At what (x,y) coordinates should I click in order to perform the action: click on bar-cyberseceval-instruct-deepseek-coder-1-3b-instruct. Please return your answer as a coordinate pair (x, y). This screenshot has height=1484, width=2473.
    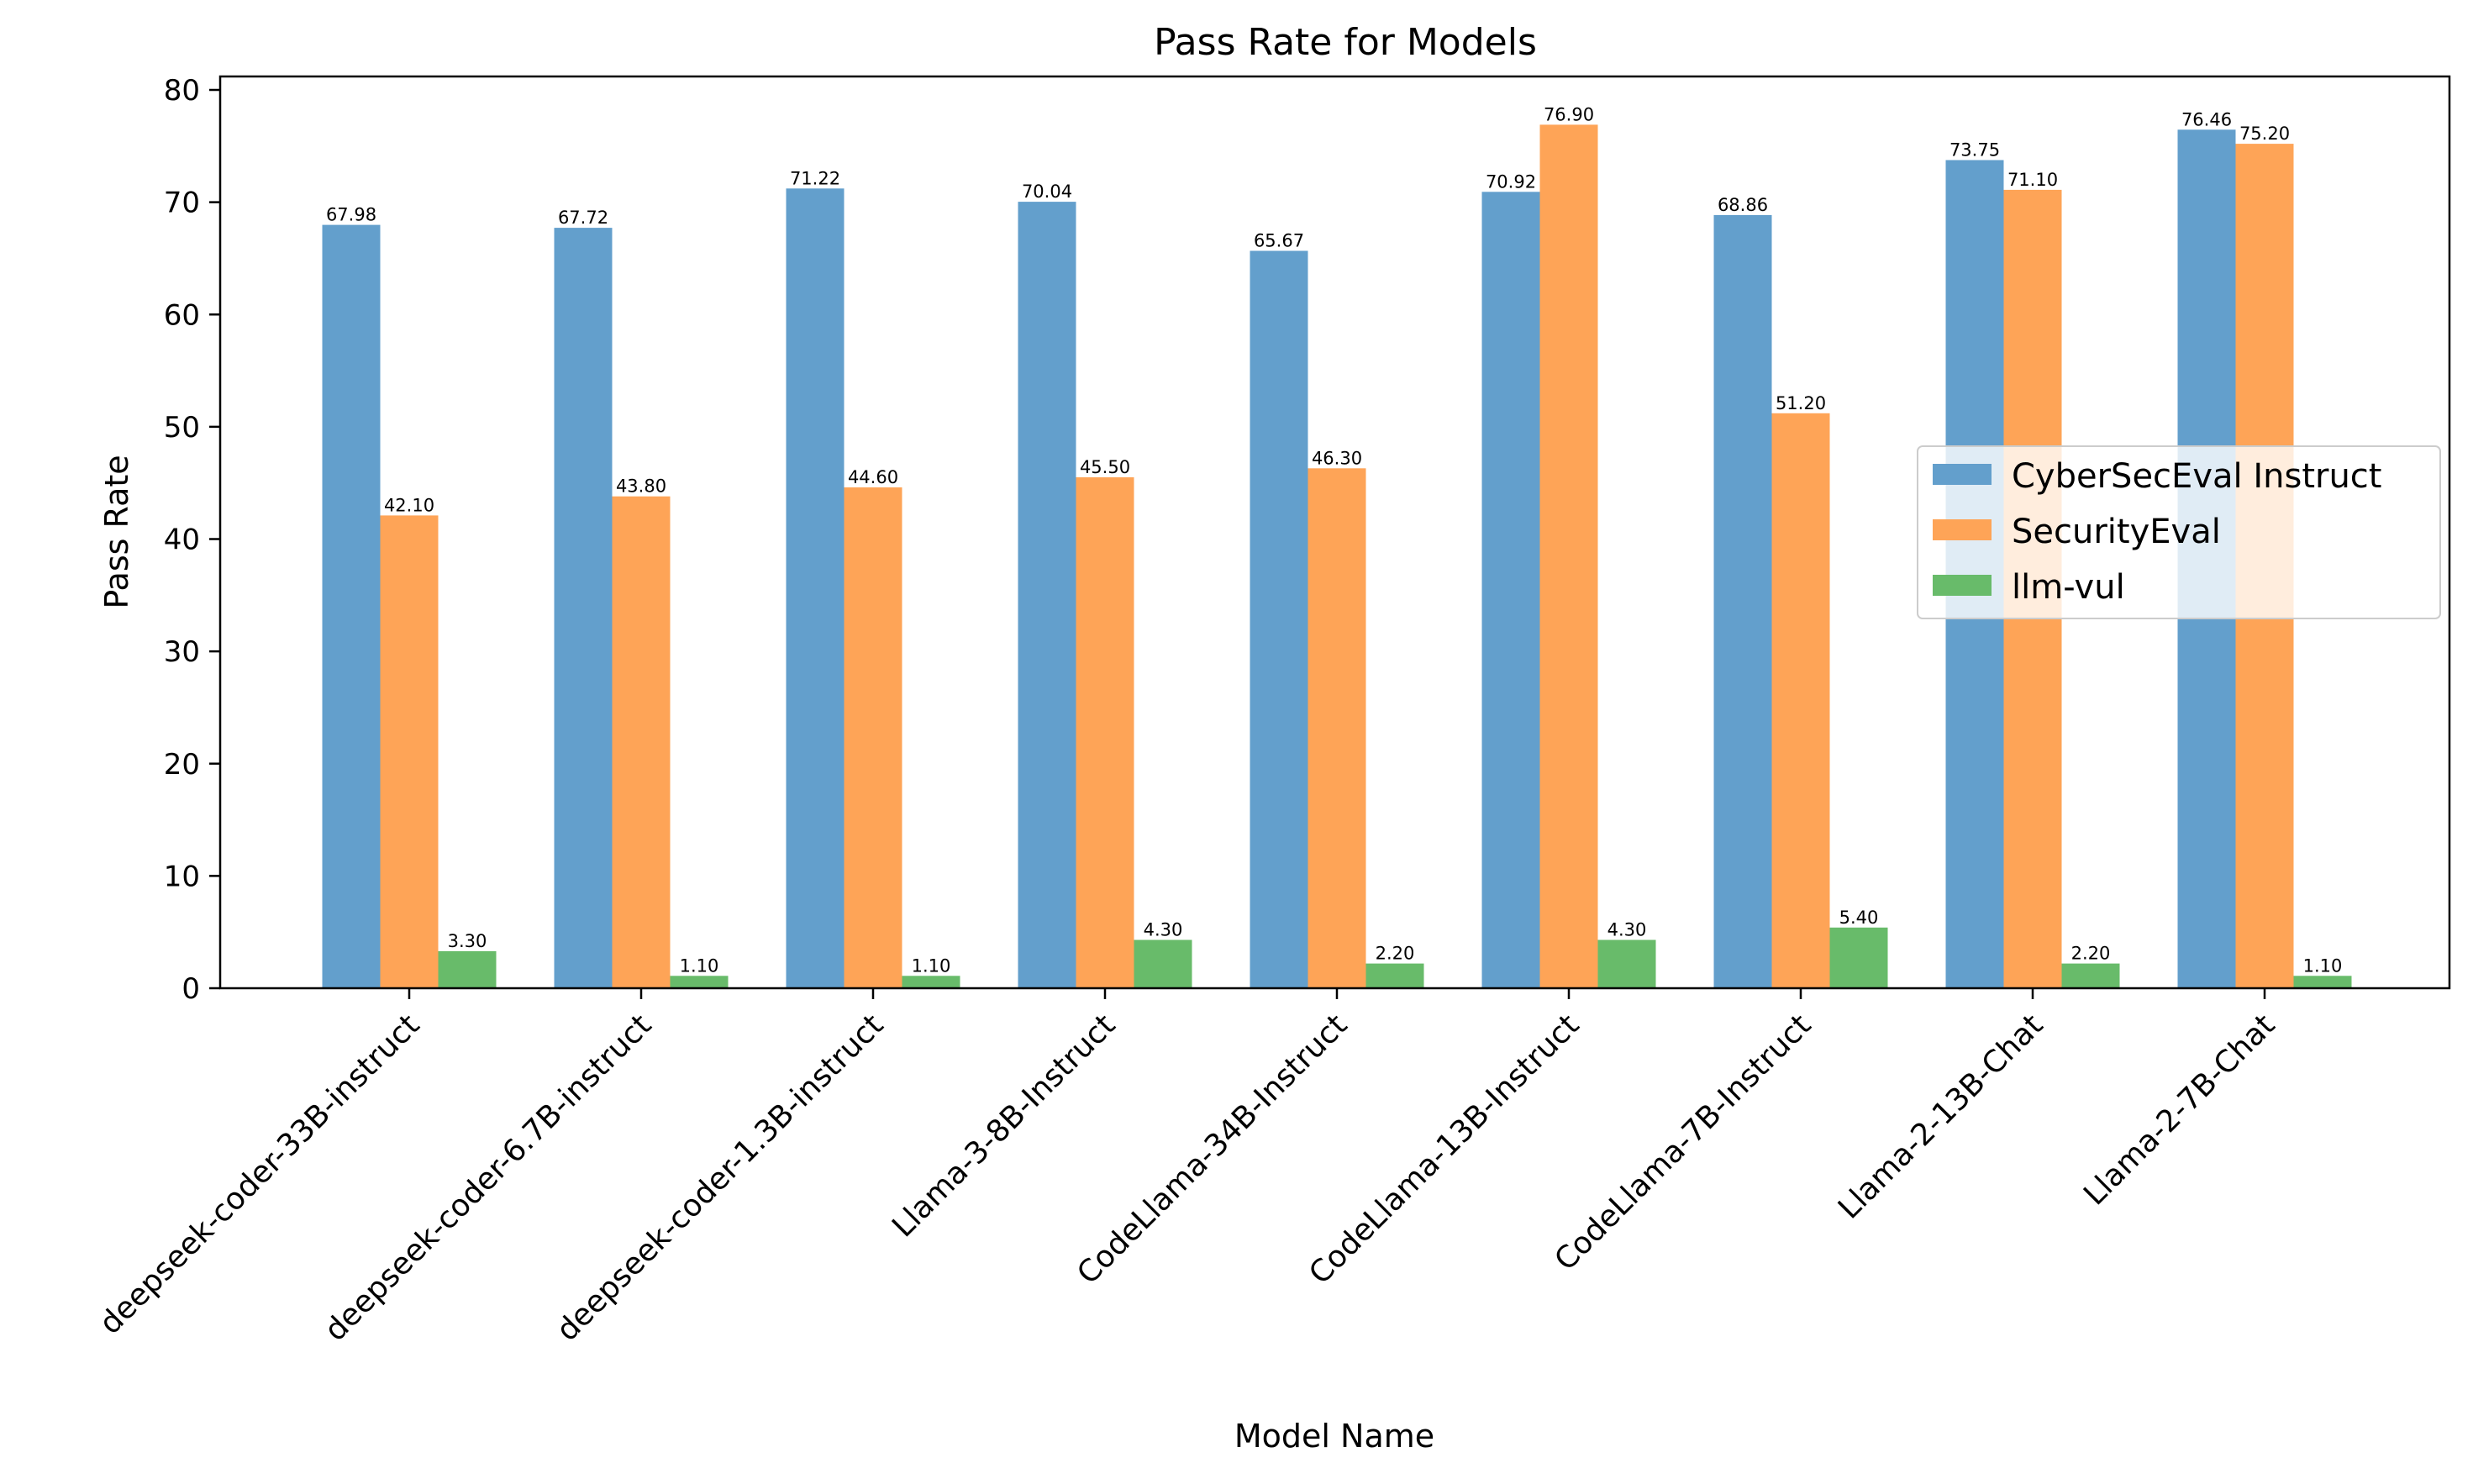
    Looking at the image, I should click on (815, 589).